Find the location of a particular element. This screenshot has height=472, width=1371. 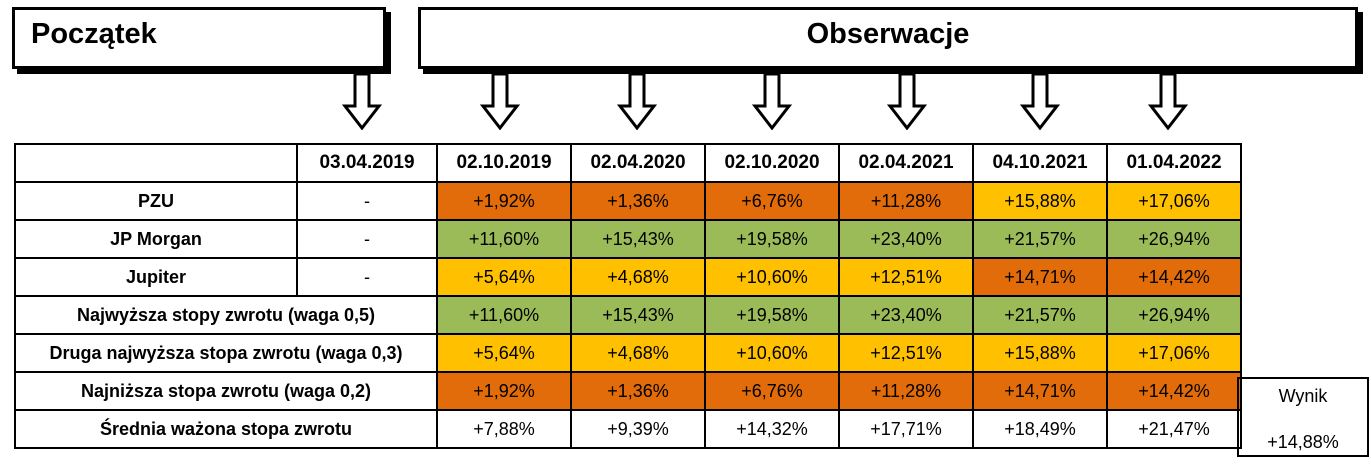

date-header: 03.04.2019 is located at coordinates (367, 163).